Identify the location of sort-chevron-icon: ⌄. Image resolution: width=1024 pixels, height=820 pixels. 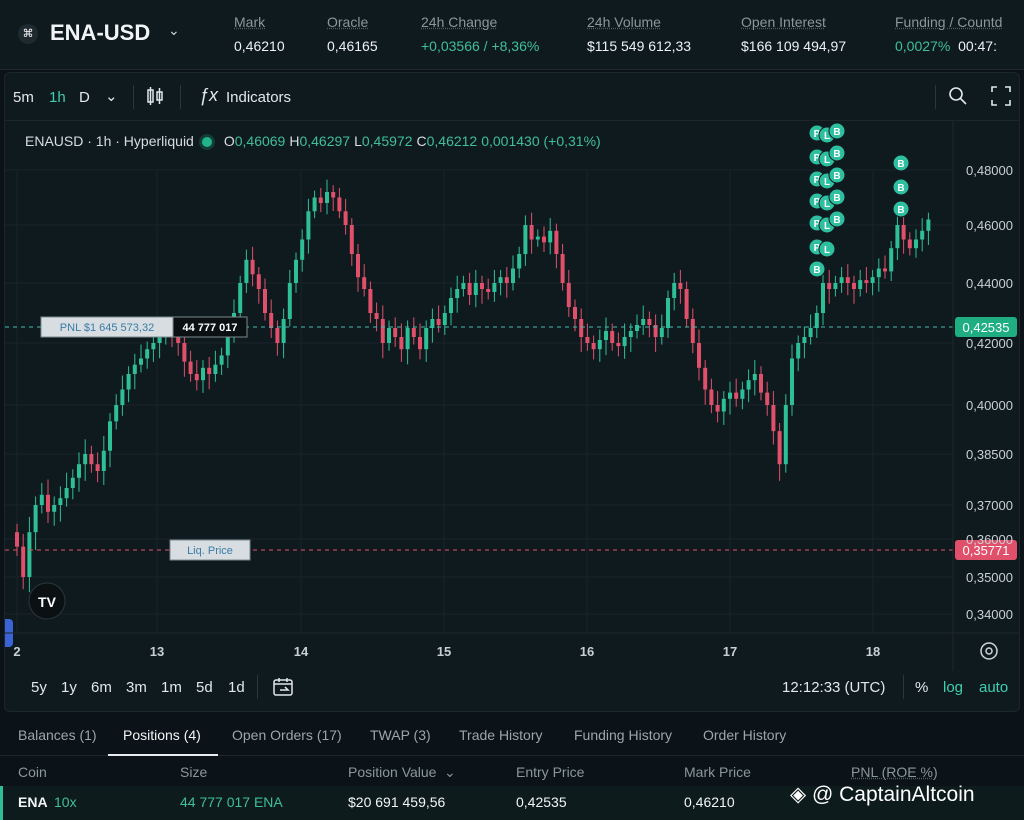
(450, 772).